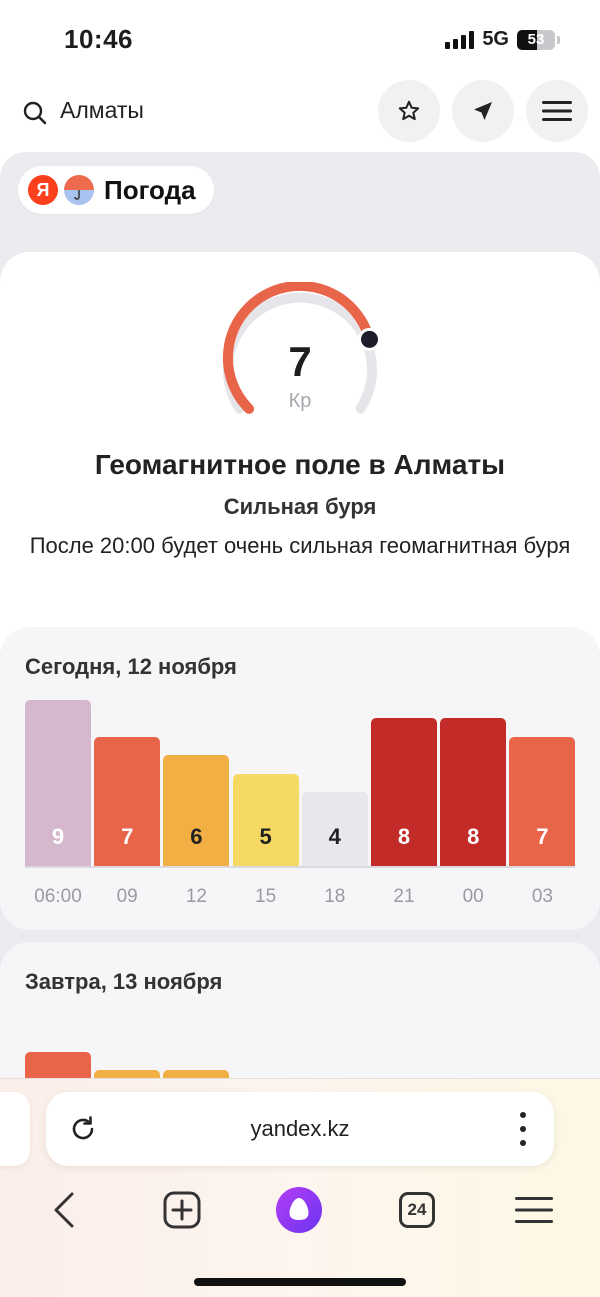  What do you see at coordinates (196, 836) in the screenshot?
I see `kp-bar-label: 6` at bounding box center [196, 836].